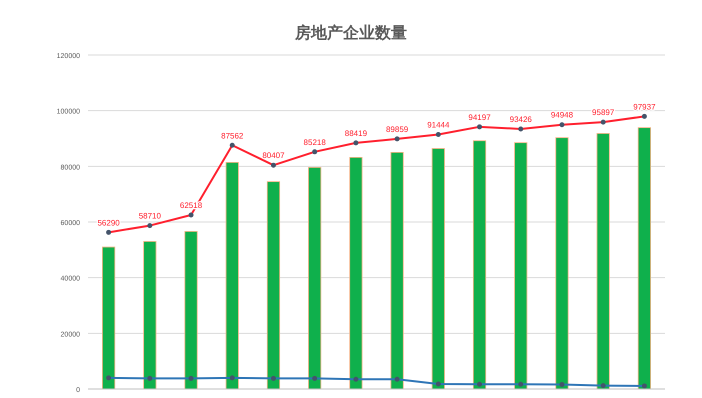  Describe the element at coordinates (438, 125) in the screenshot. I see `data-label: 91444` at that location.